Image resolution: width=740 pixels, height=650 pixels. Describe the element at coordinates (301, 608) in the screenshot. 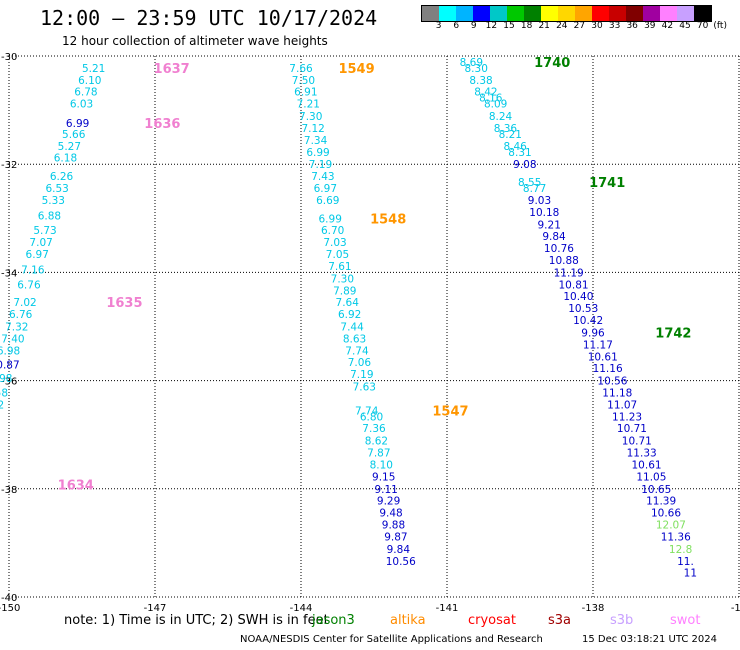

I see `x-tick-label: -144` at that location.